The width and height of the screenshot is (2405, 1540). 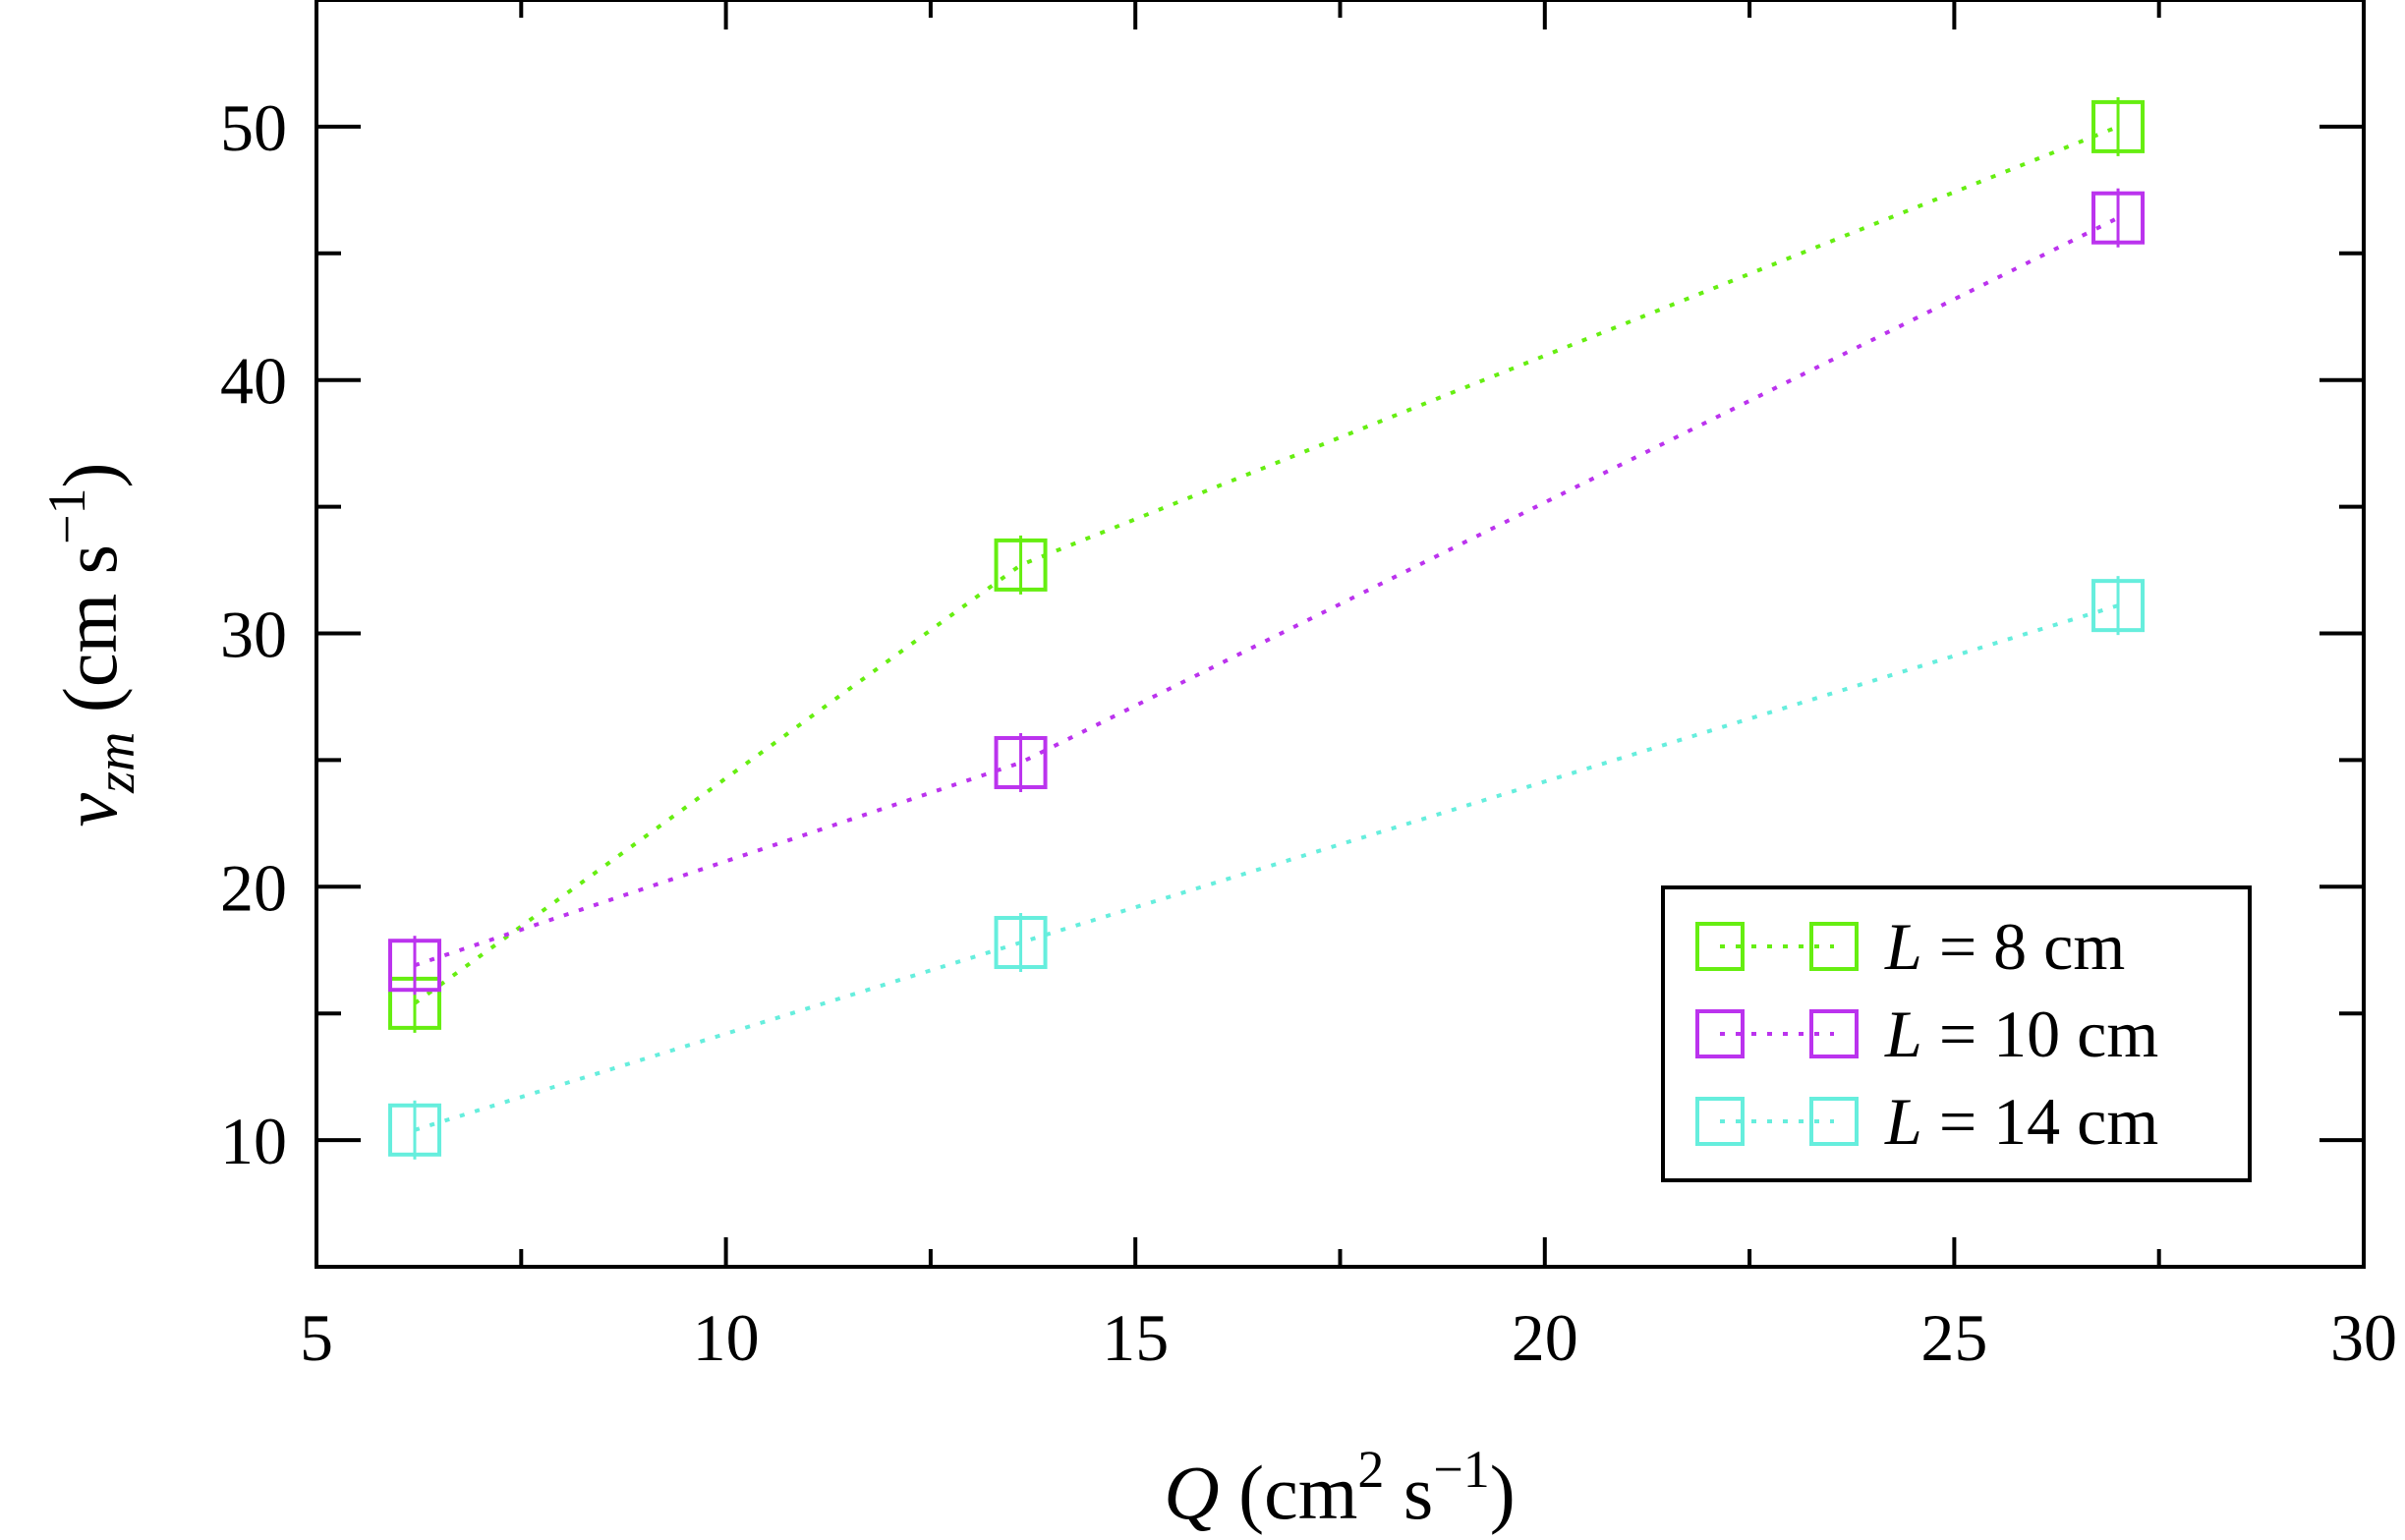 What do you see at coordinates (1408, 1492) in the screenshot?
I see `x-axis-unit-mid: s` at bounding box center [1408, 1492].